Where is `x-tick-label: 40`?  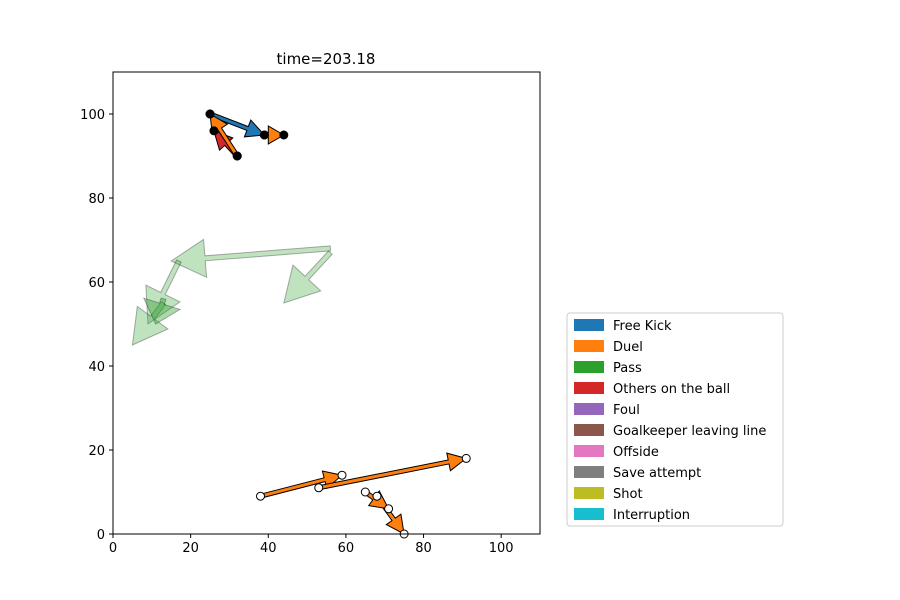
x-tick-label: 40 is located at coordinates (268, 548).